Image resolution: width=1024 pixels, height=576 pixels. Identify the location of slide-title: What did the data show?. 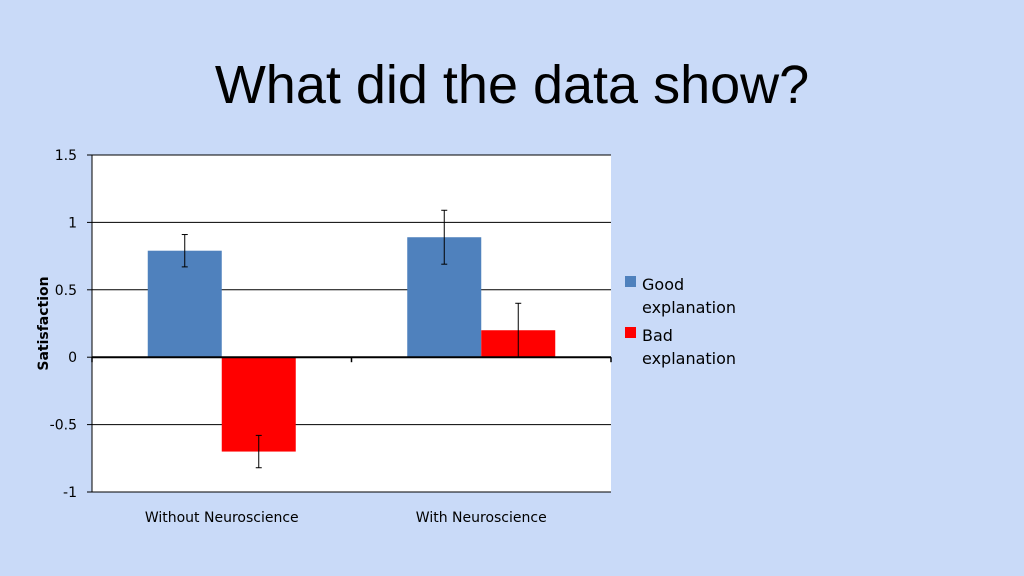
(512, 85).